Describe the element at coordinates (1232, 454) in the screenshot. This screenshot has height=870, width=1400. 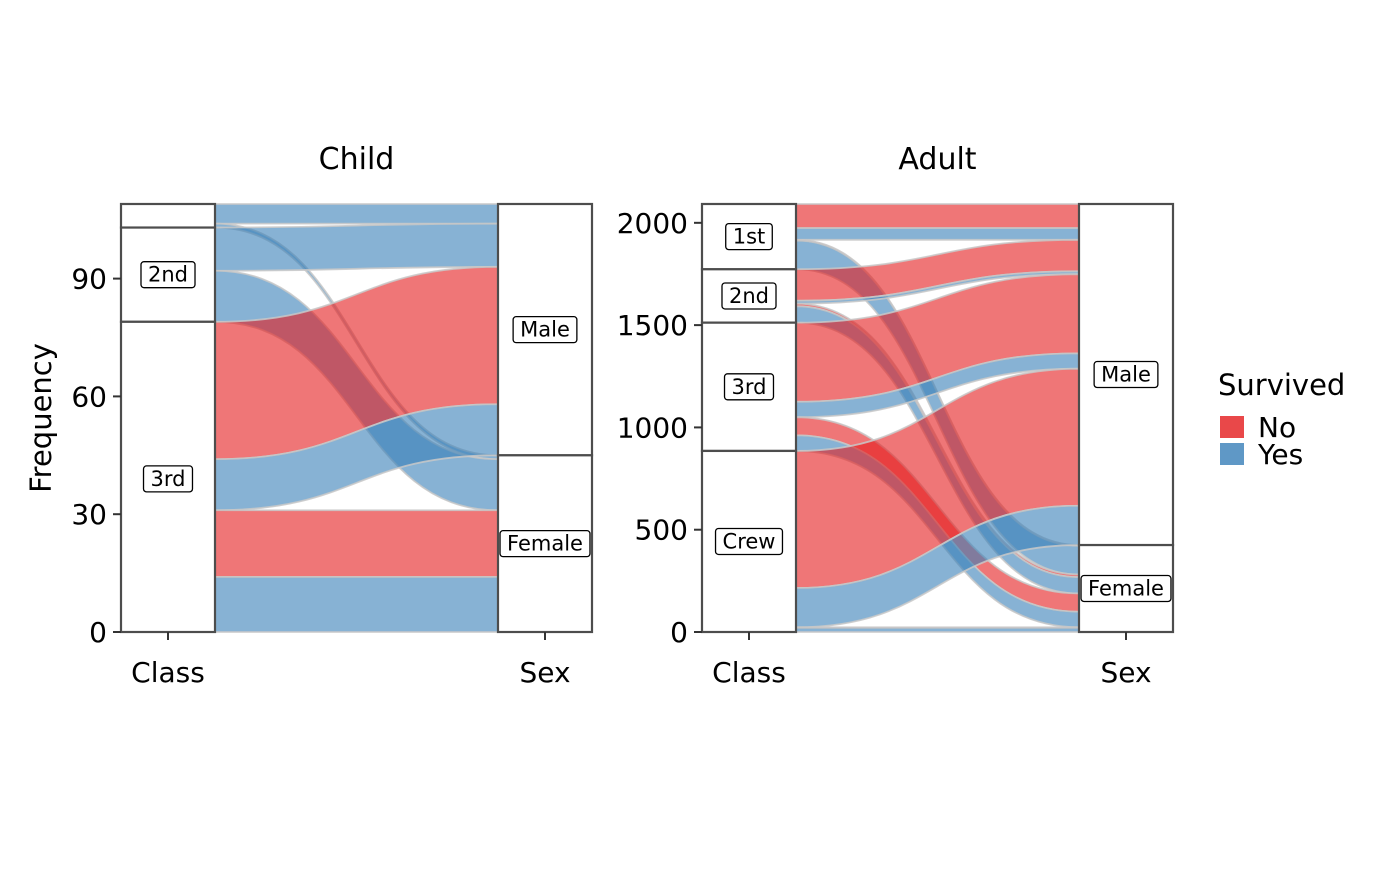
I see `legend-key-yes` at that location.